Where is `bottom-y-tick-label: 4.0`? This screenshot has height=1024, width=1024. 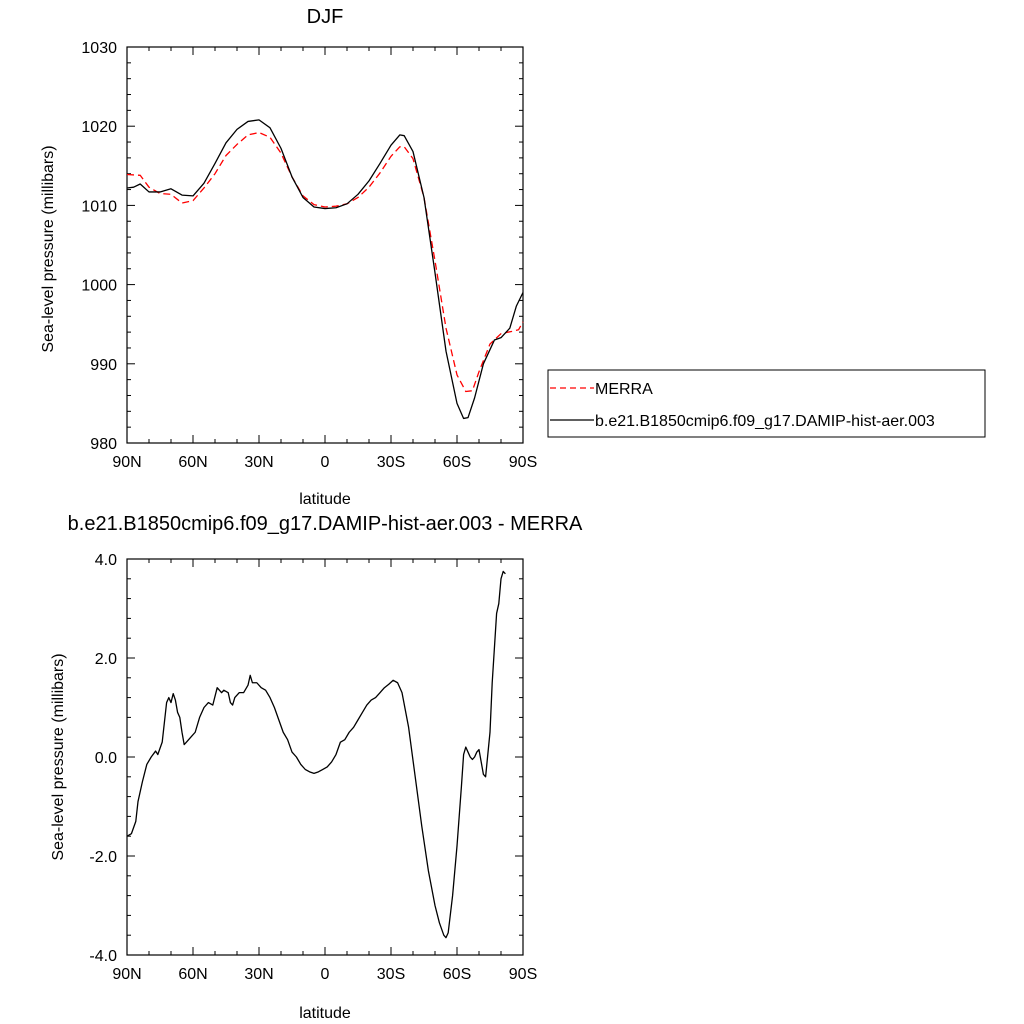 bottom-y-tick-label: 4.0 is located at coordinates (106, 560).